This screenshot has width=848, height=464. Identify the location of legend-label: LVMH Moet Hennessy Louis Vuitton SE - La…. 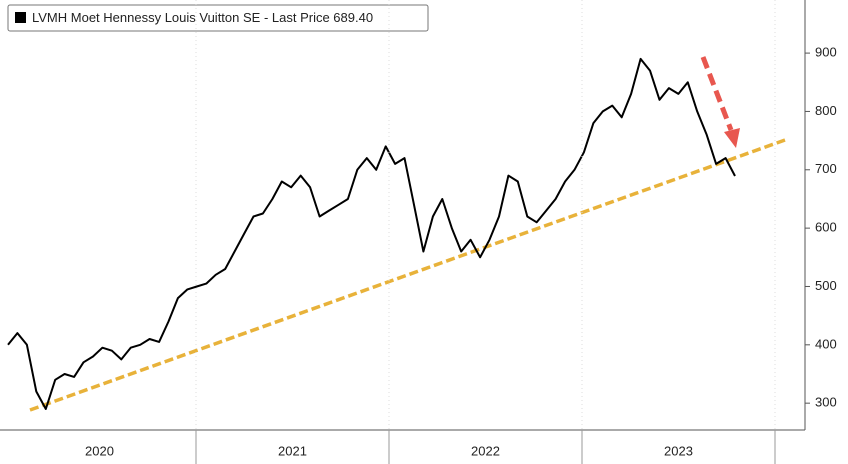
(202, 17).